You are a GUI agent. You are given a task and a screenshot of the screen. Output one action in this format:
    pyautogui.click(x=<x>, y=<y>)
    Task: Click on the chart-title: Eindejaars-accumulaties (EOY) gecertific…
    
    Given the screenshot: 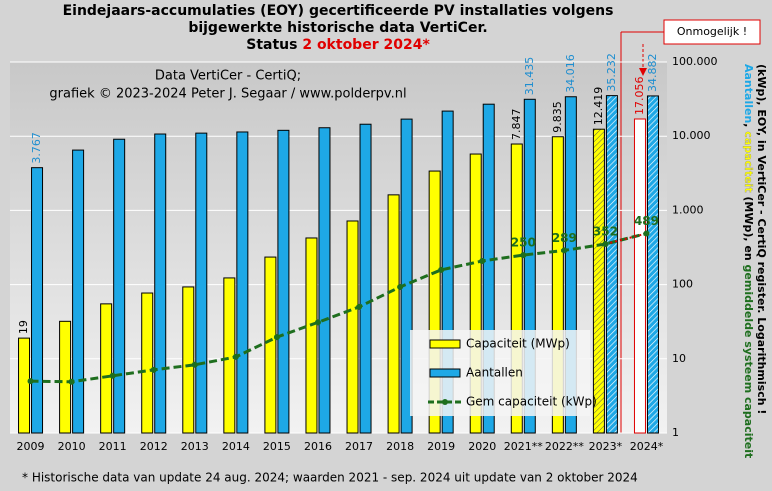 What is the action you would take?
    pyautogui.click(x=338, y=11)
    